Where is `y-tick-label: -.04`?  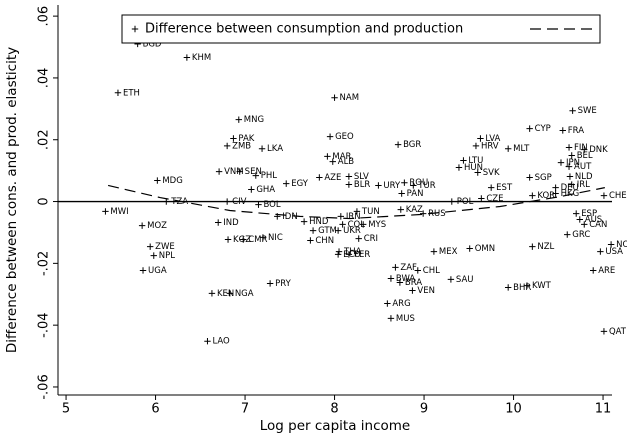
y-tick-label: -.04 is located at coordinates (44, 324).